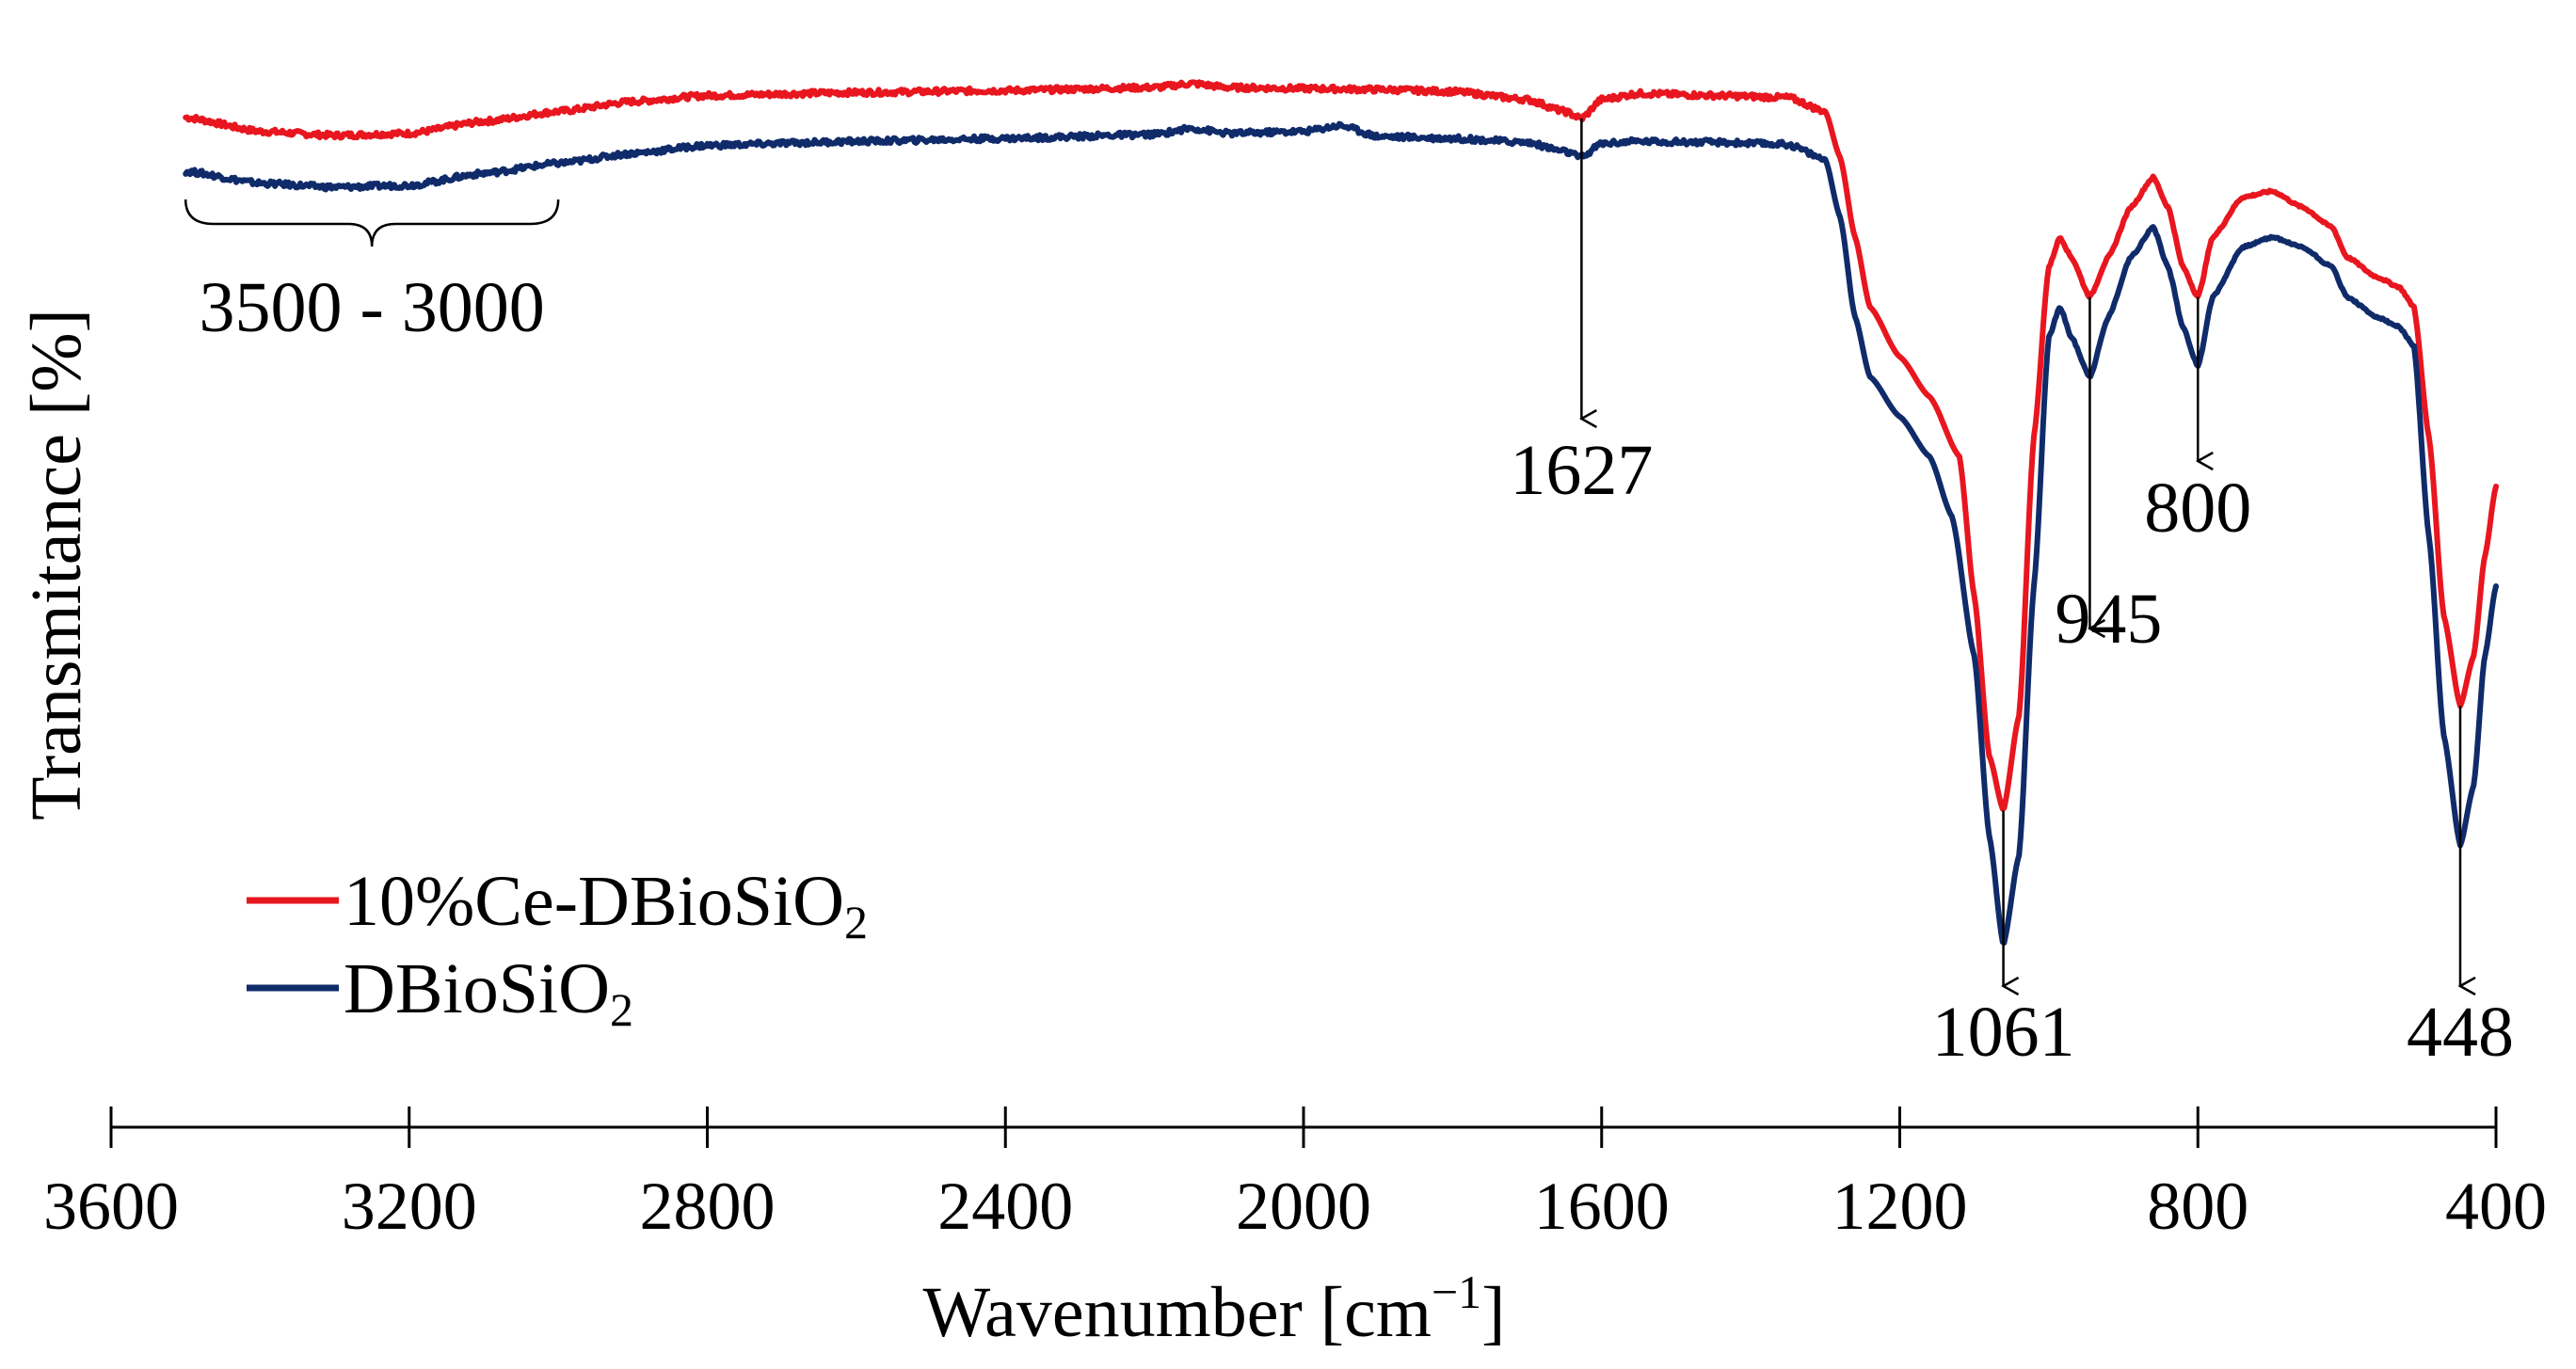 The width and height of the screenshot is (2576, 1369). I want to click on peak-label-1061: 1061, so click(2003, 1032).